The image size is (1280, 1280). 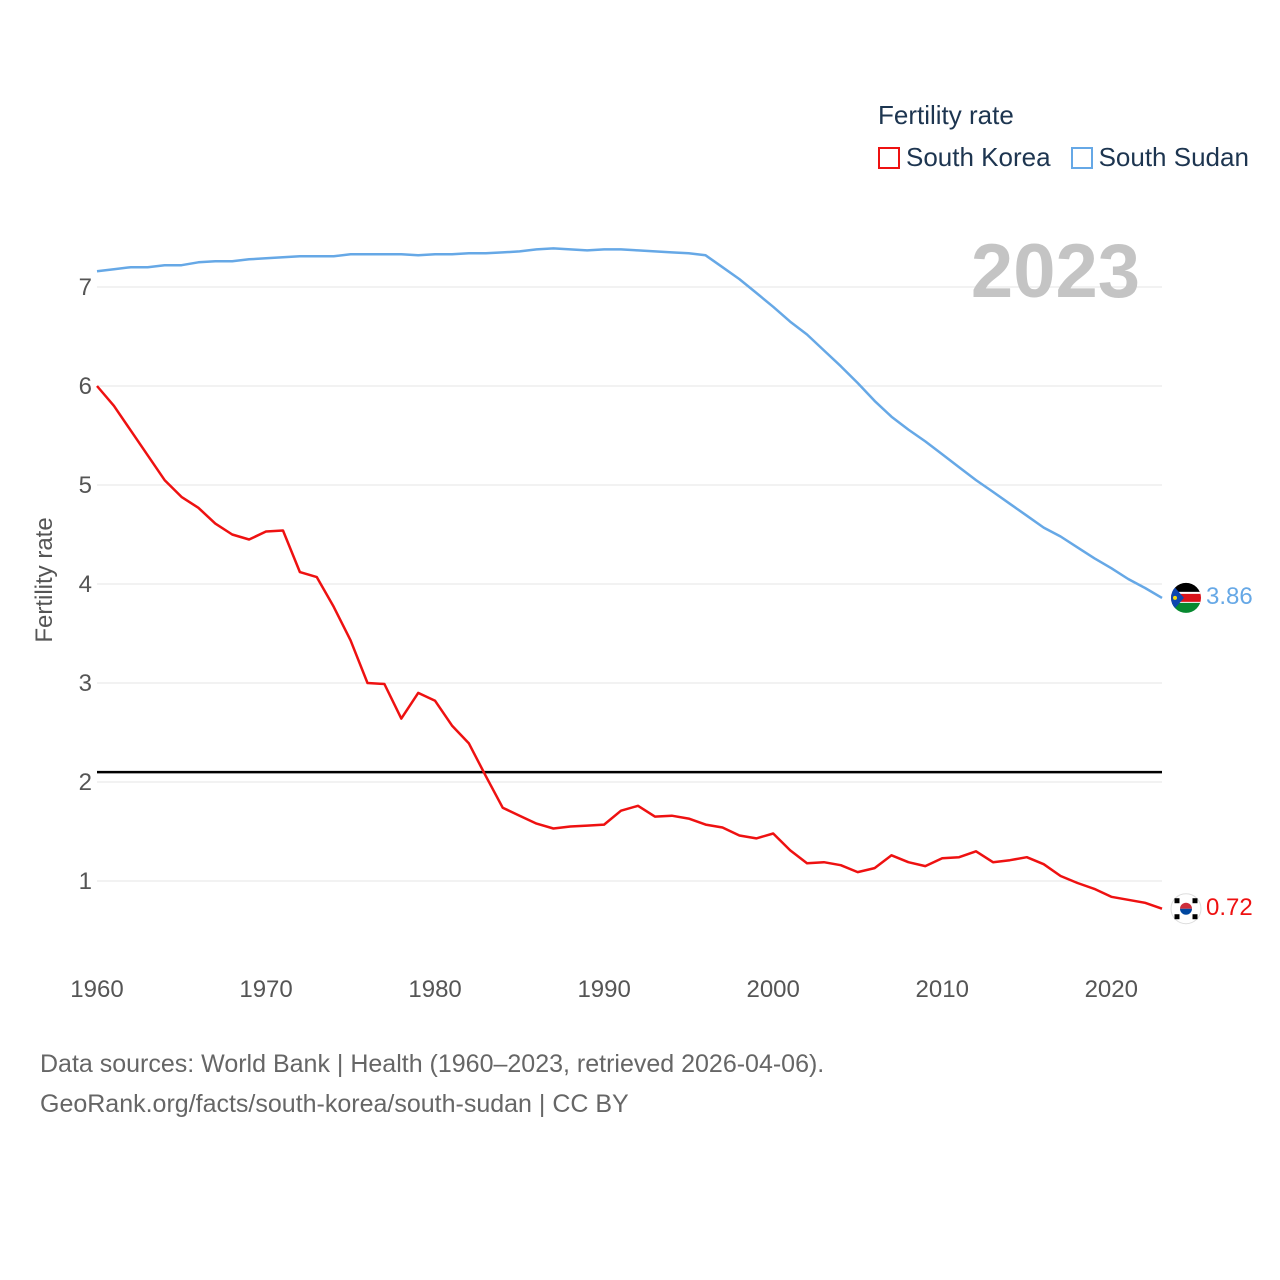 What do you see at coordinates (942, 989) in the screenshot?
I see `x-tick-label-2010: 2010` at bounding box center [942, 989].